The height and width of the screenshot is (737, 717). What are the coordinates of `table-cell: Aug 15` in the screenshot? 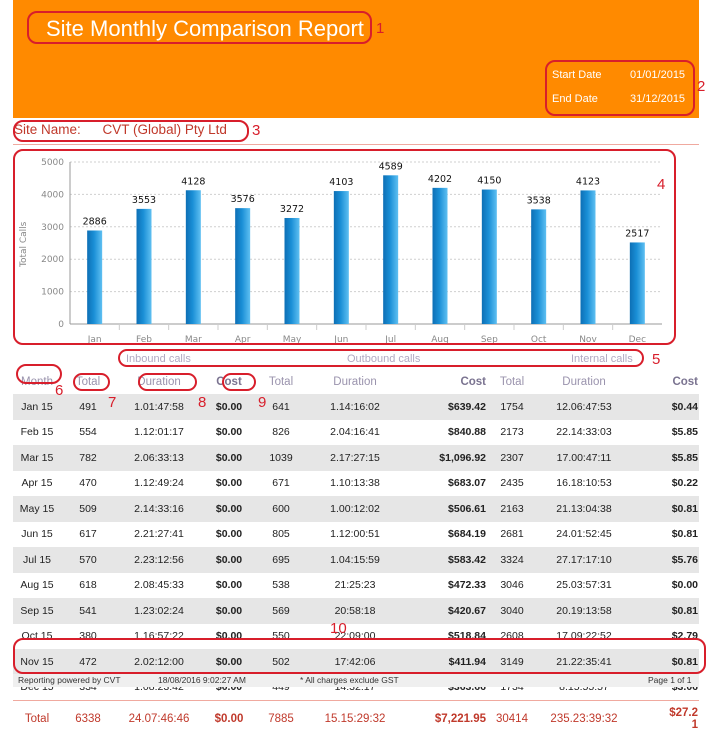 It's located at (37, 586).